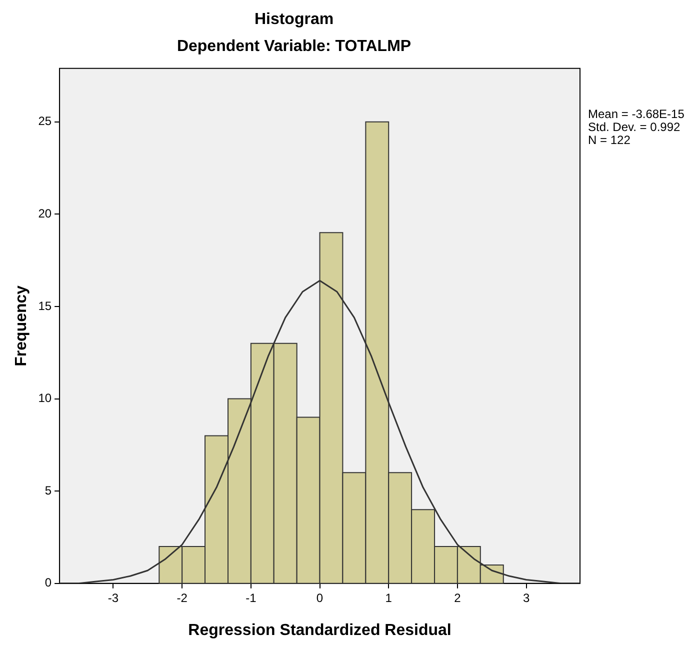  I want to click on y-axis-title: Frequency, so click(21, 325).